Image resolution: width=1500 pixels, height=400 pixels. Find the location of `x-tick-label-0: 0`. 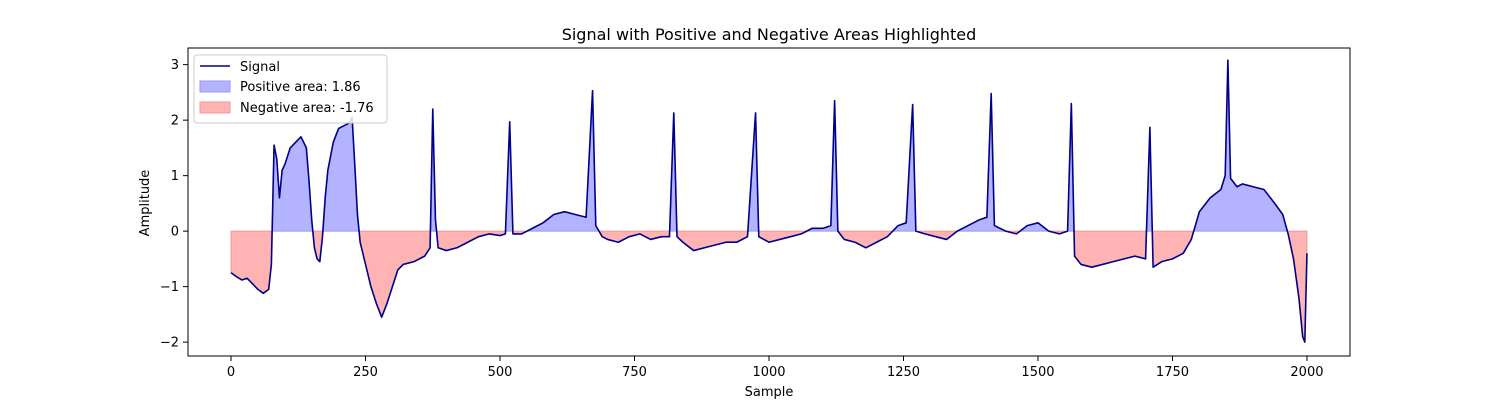

x-tick-label-0: 0 is located at coordinates (231, 372).